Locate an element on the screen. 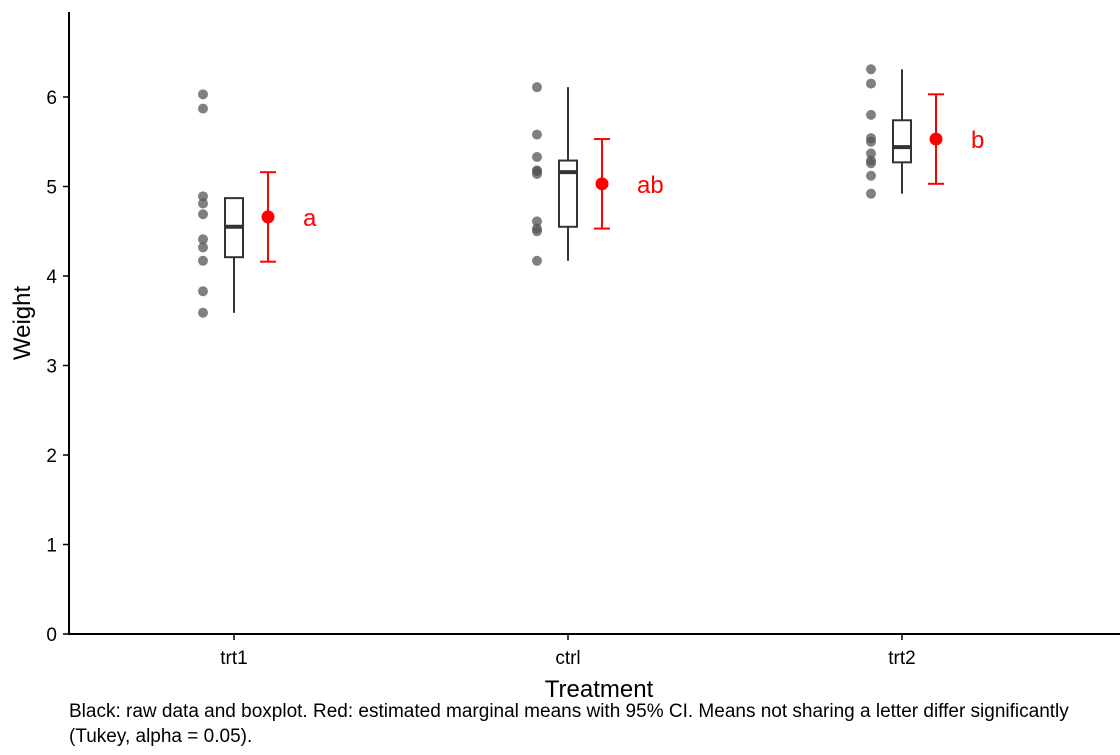 The height and width of the screenshot is (755, 1120). emmean-point-ctrl is located at coordinates (602, 184).